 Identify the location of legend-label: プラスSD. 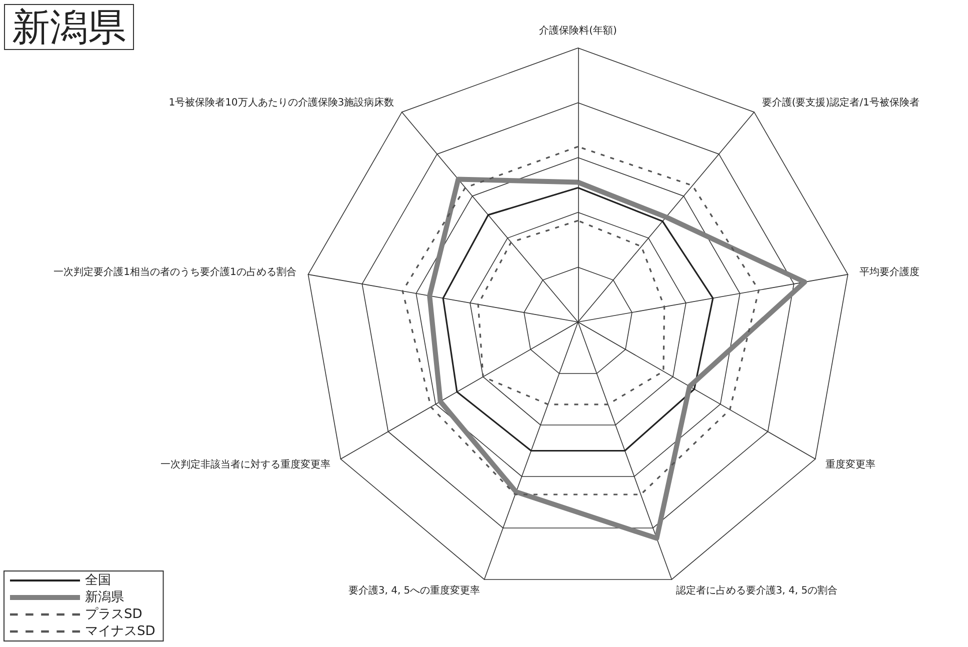
(113, 614).